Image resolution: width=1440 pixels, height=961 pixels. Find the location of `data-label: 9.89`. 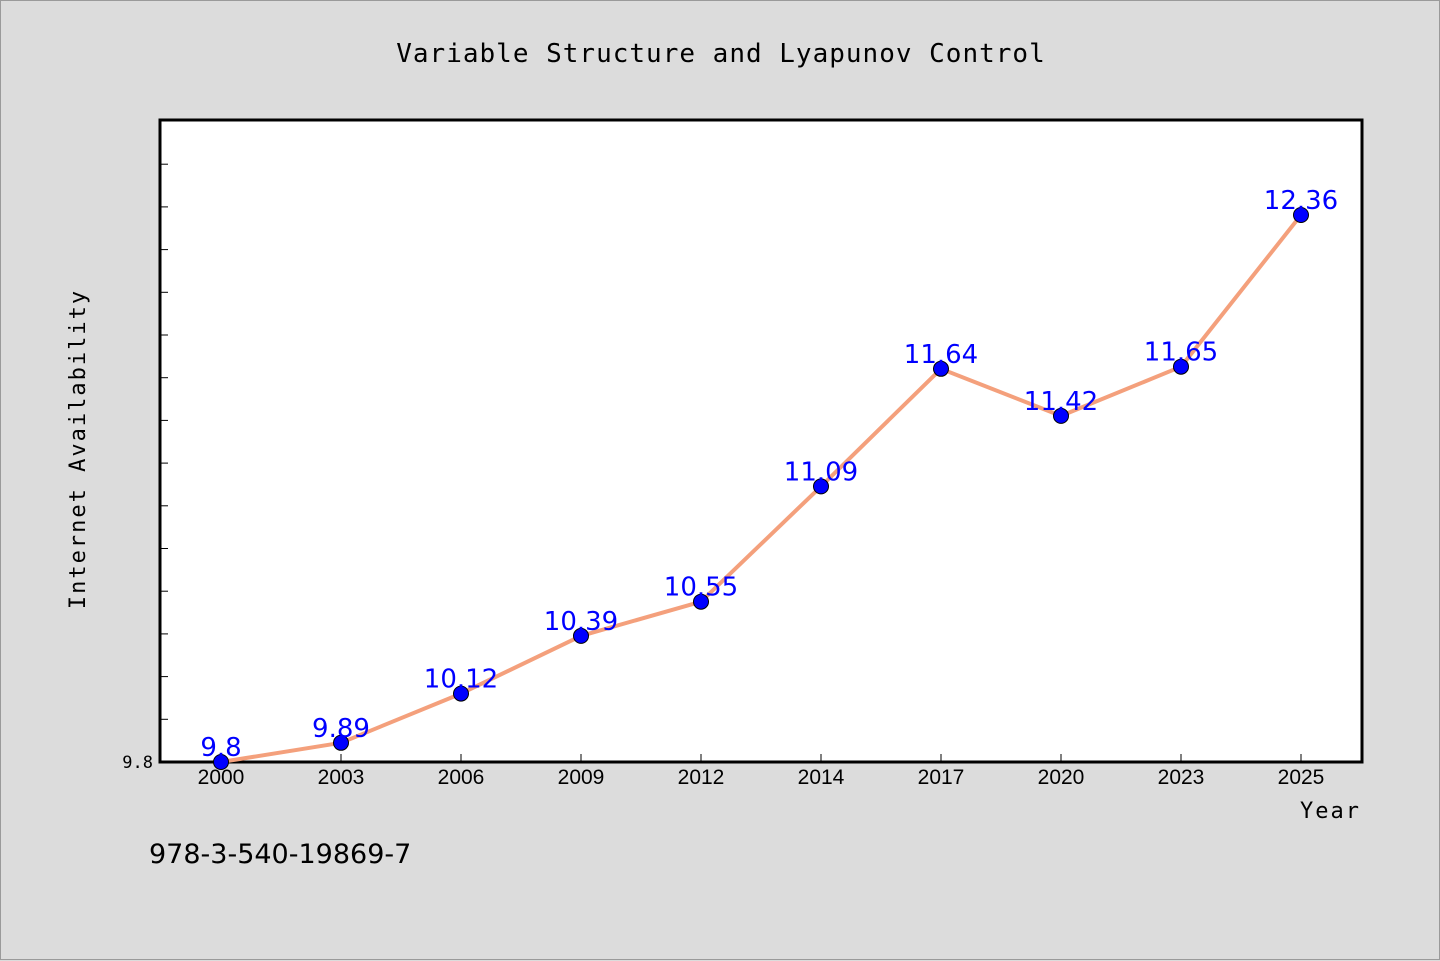

data-label: 9.89 is located at coordinates (341, 729).